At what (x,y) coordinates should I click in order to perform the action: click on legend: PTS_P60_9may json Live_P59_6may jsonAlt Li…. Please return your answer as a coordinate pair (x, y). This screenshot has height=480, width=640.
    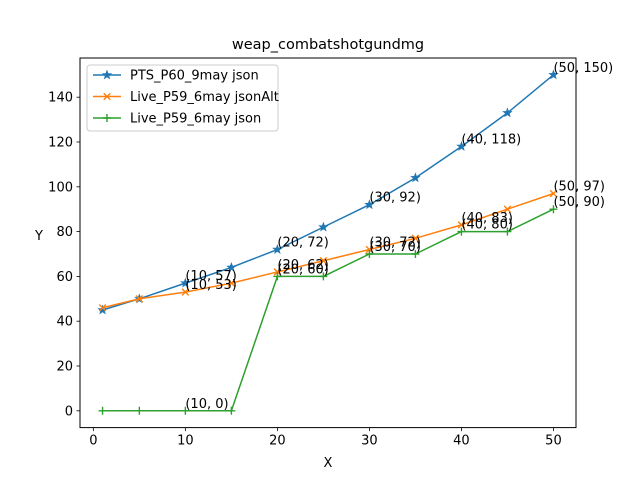
    Looking at the image, I should click on (182, 98).